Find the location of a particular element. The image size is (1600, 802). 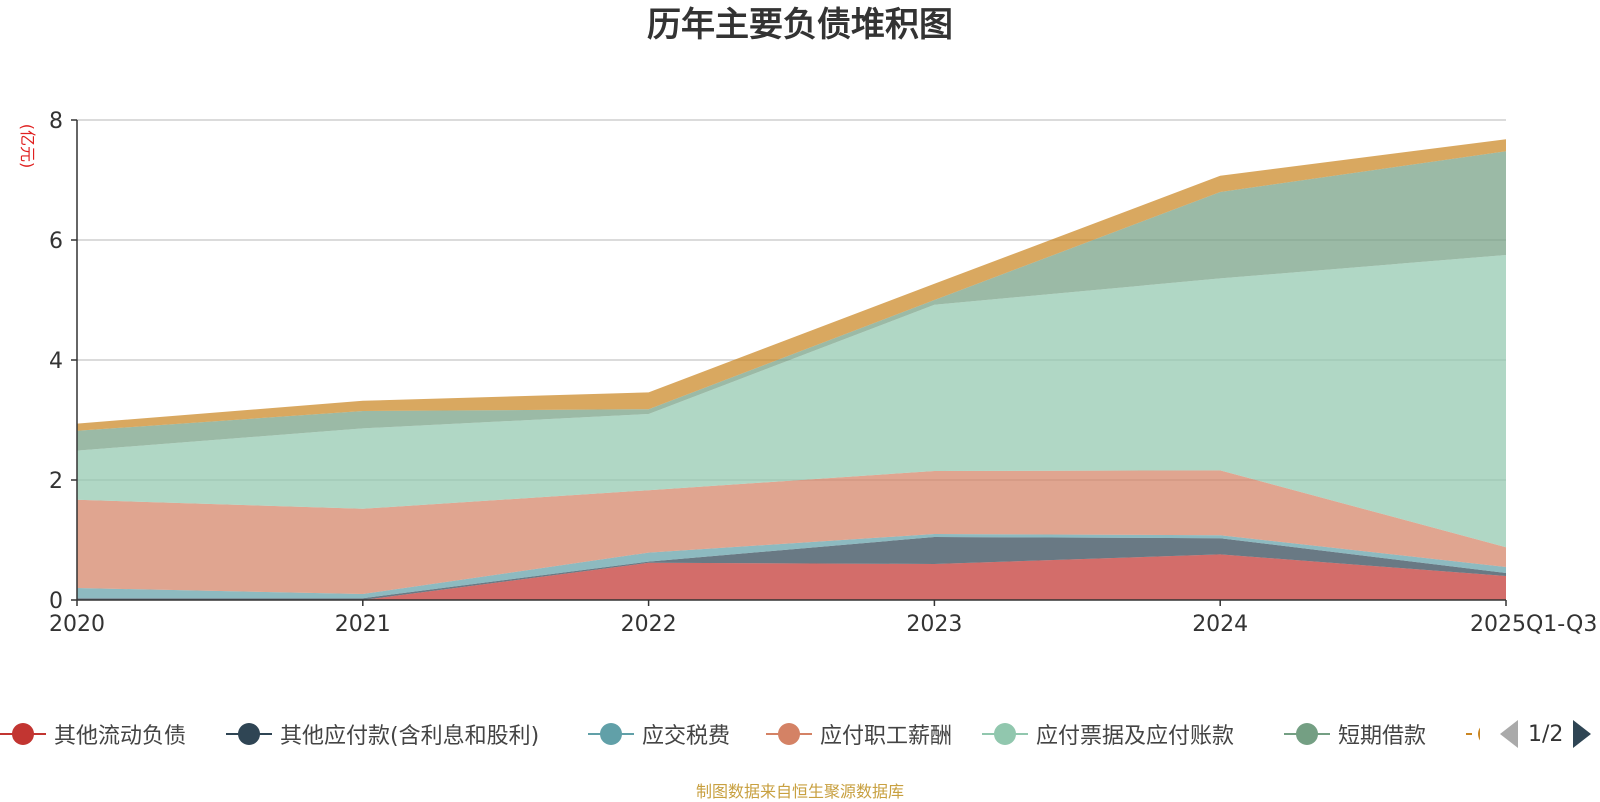

area-应付职工薪酬 is located at coordinates (791, 532).